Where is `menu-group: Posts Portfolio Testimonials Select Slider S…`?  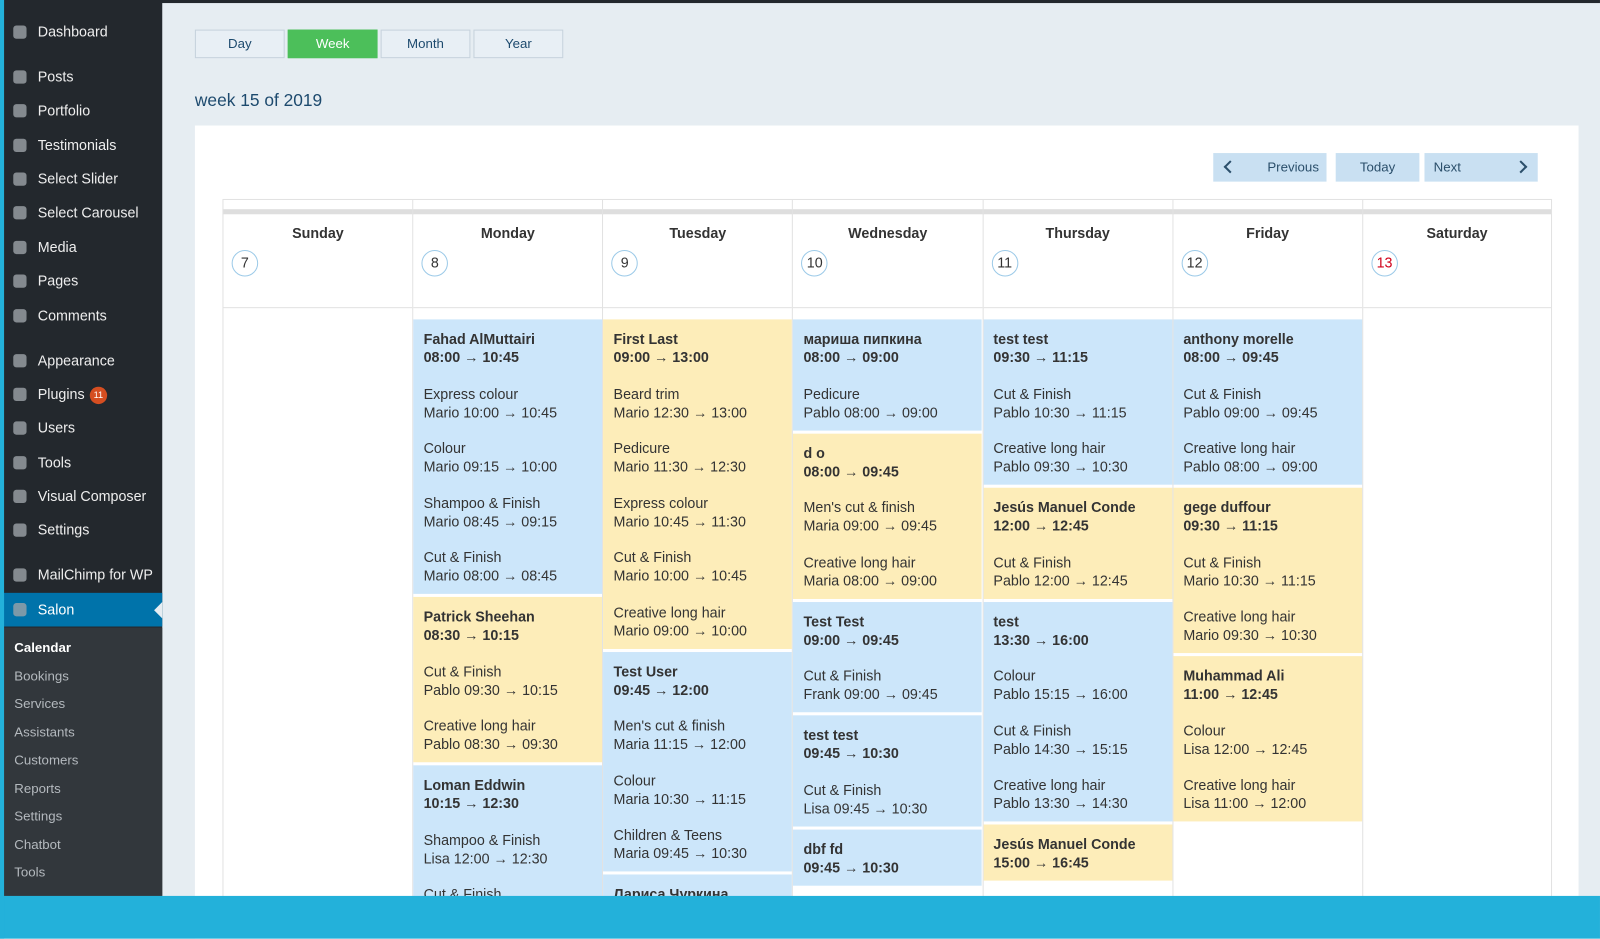 menu-group: Posts Portfolio Testimonials Select Slider S… is located at coordinates (81, 196).